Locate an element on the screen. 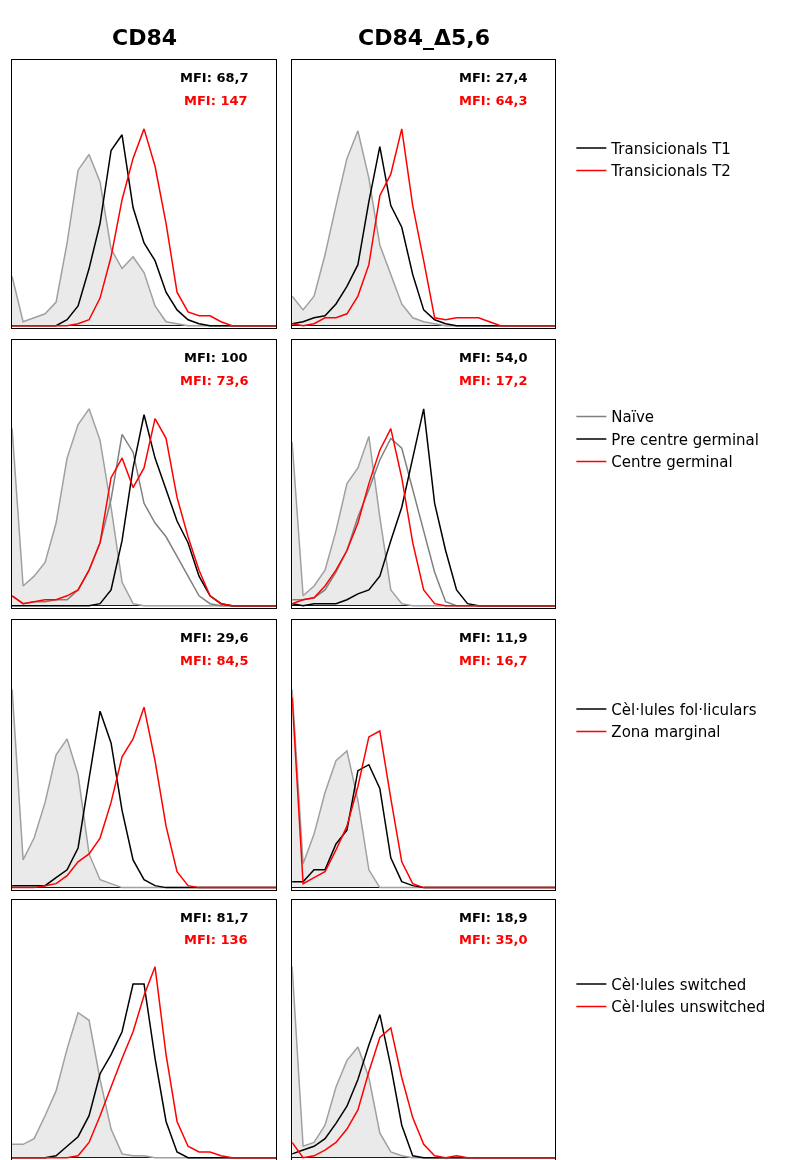 This screenshot has width=807, height=1160. legend-label: Naïve is located at coordinates (633, 417).